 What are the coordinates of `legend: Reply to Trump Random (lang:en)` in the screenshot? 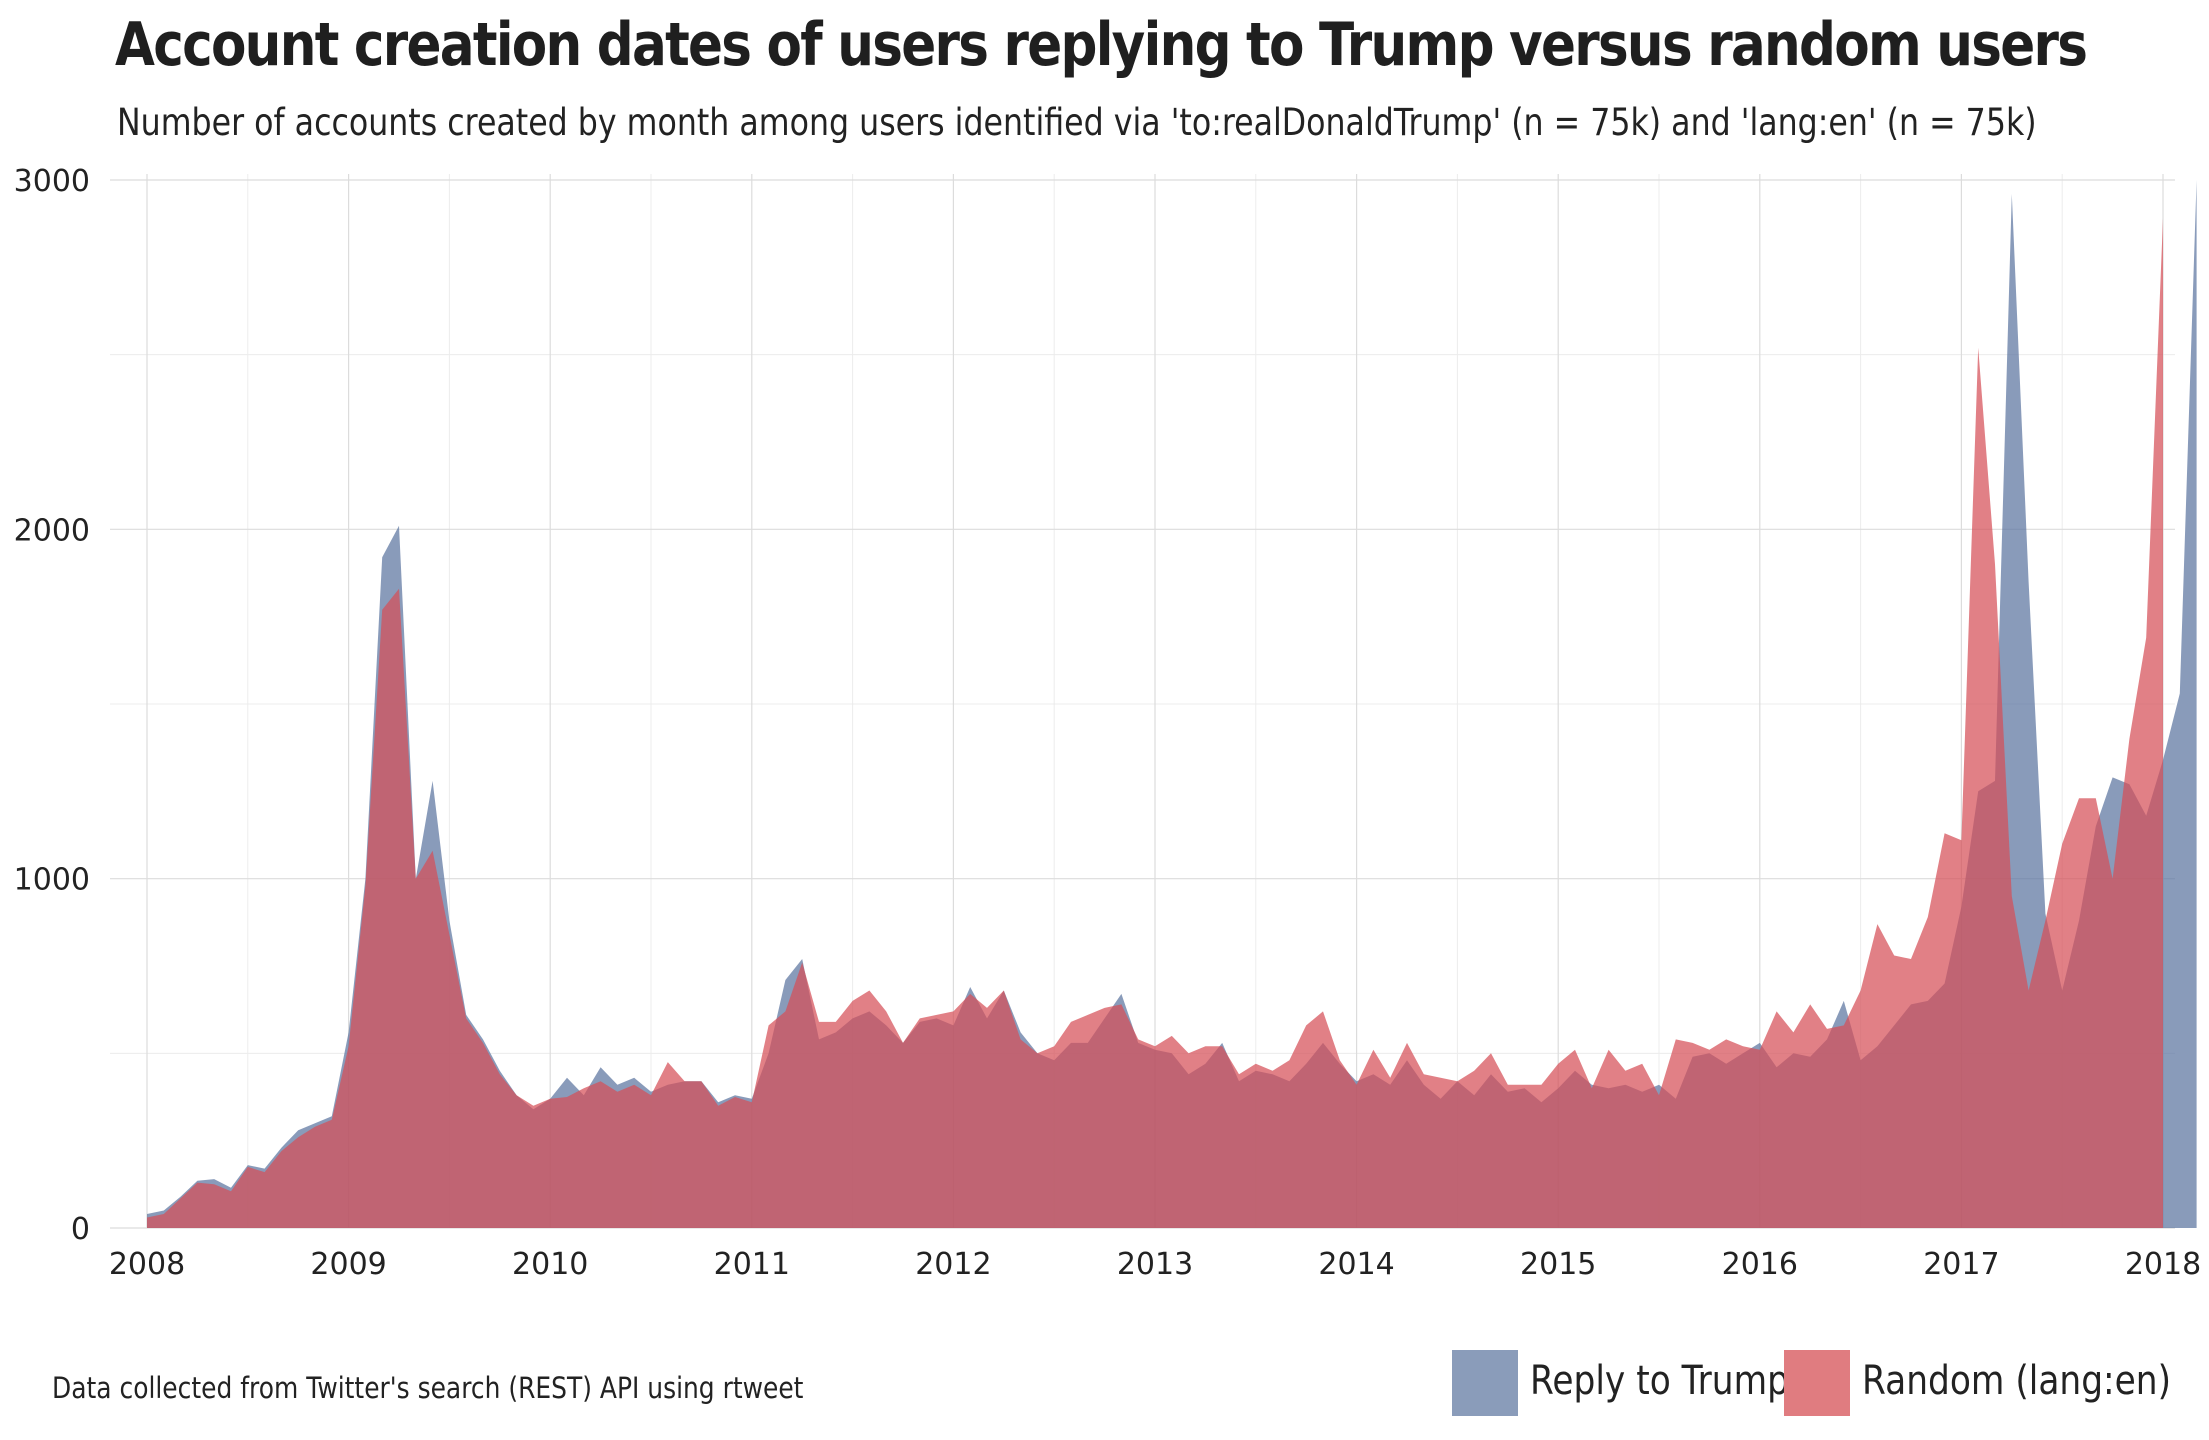 It's located at (1822, 1383).